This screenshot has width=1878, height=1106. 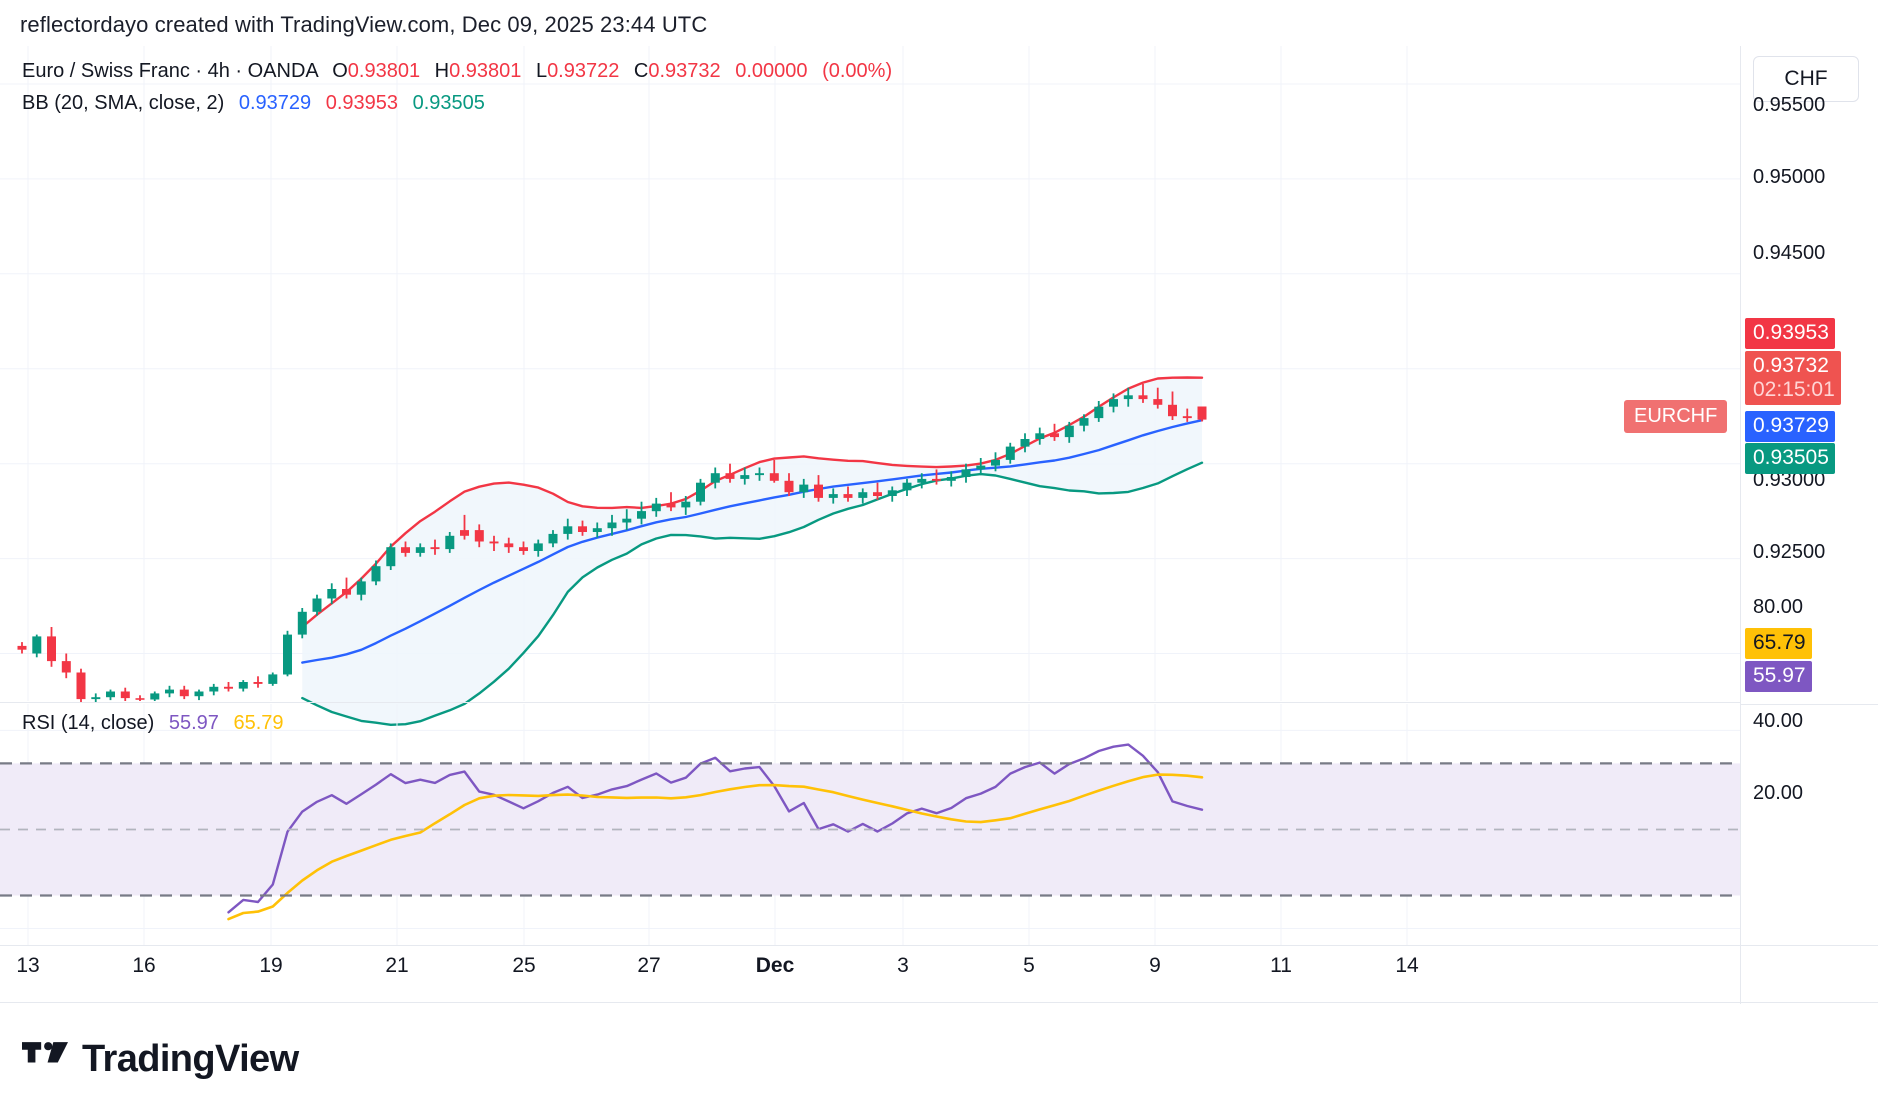 What do you see at coordinates (903, 965) in the screenshot?
I see `time-axis-label-7: 3` at bounding box center [903, 965].